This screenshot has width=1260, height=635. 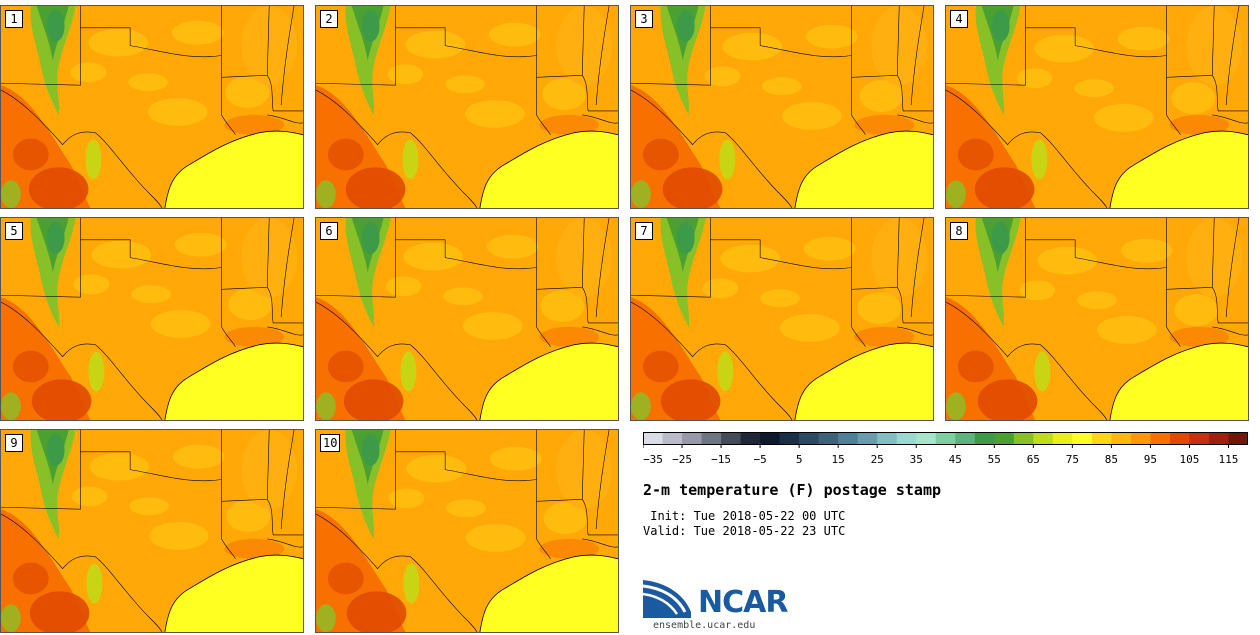 What do you see at coordinates (945, 449) in the screenshot?
I see `temperature-colorbar: −35 −25 −15 −5 5 15 25 35 45 55 65 75 85 95 105 115` at bounding box center [945, 449].